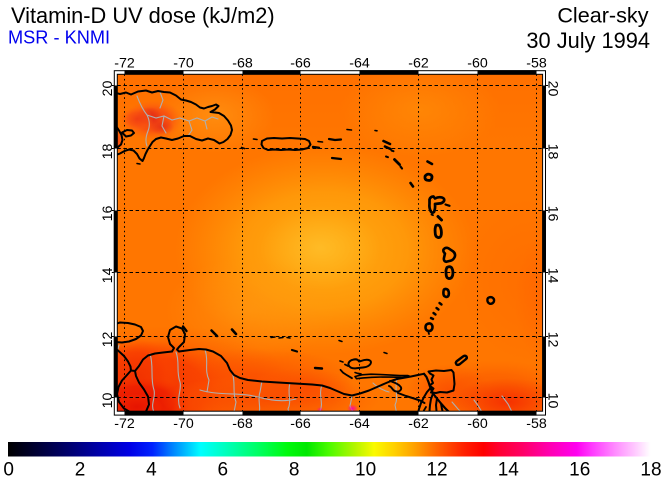 The height and width of the screenshot is (480, 665). What do you see at coordinates (588, 40) in the screenshot?
I see `svg-text: 30 July 1994` at bounding box center [588, 40].